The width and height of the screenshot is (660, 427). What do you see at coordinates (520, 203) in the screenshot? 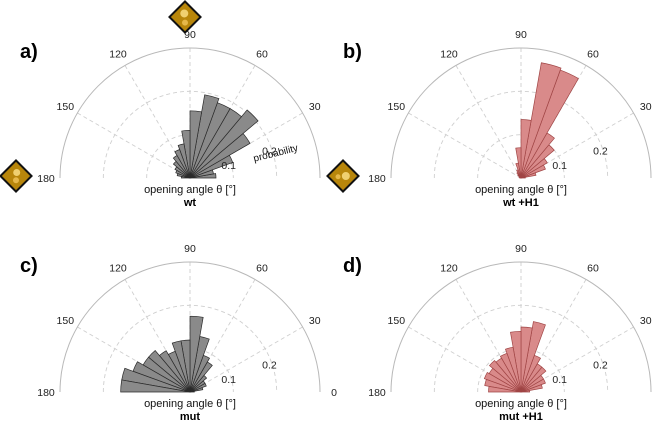
I see `condition-label: wt +H1` at bounding box center [520, 203].